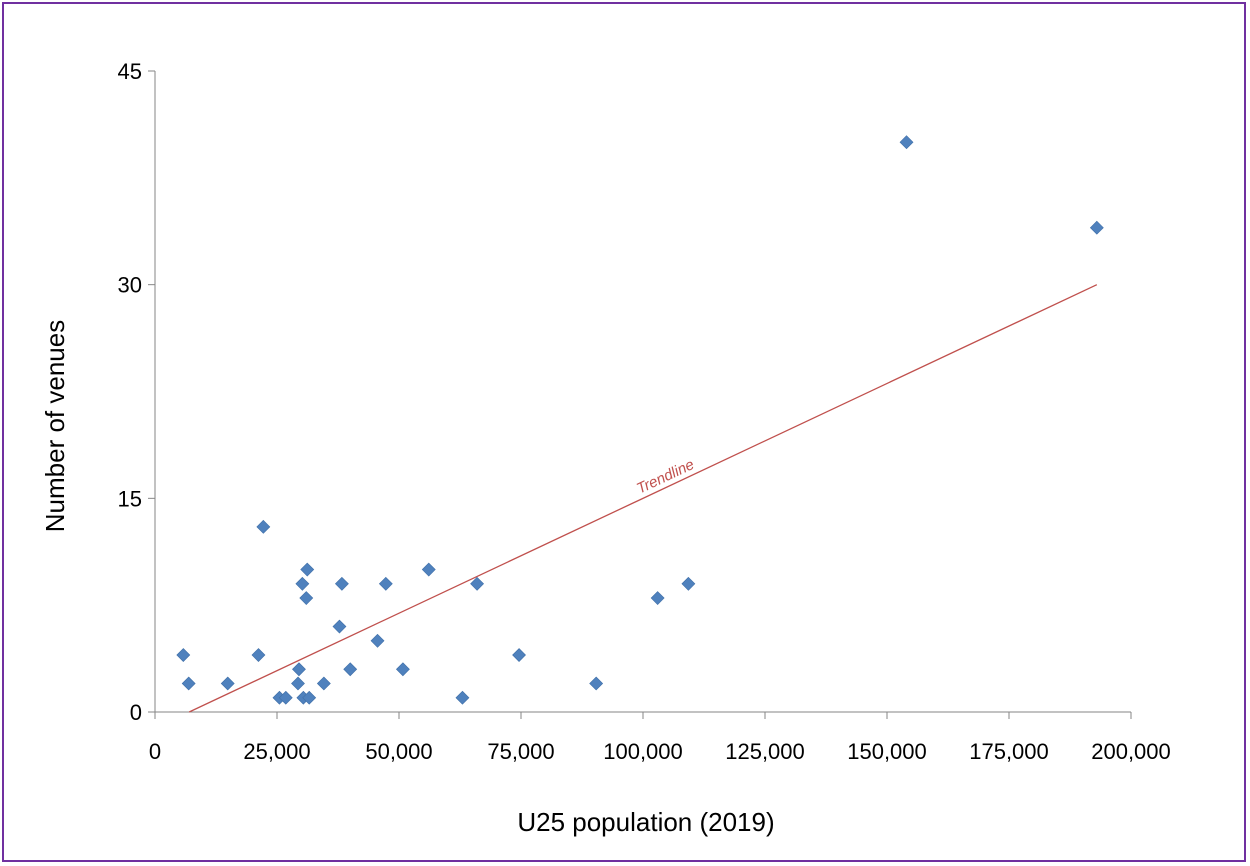  Describe the element at coordinates (55, 426) in the screenshot. I see `y-axis-title: Number of venues` at that location.